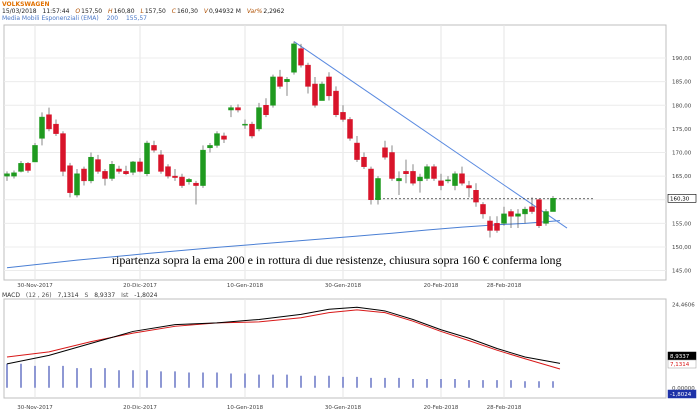 Image resolution: width=700 pixels, height=418 pixels. I want to click on macd-legend-value: 7,1314, so click(68, 295).